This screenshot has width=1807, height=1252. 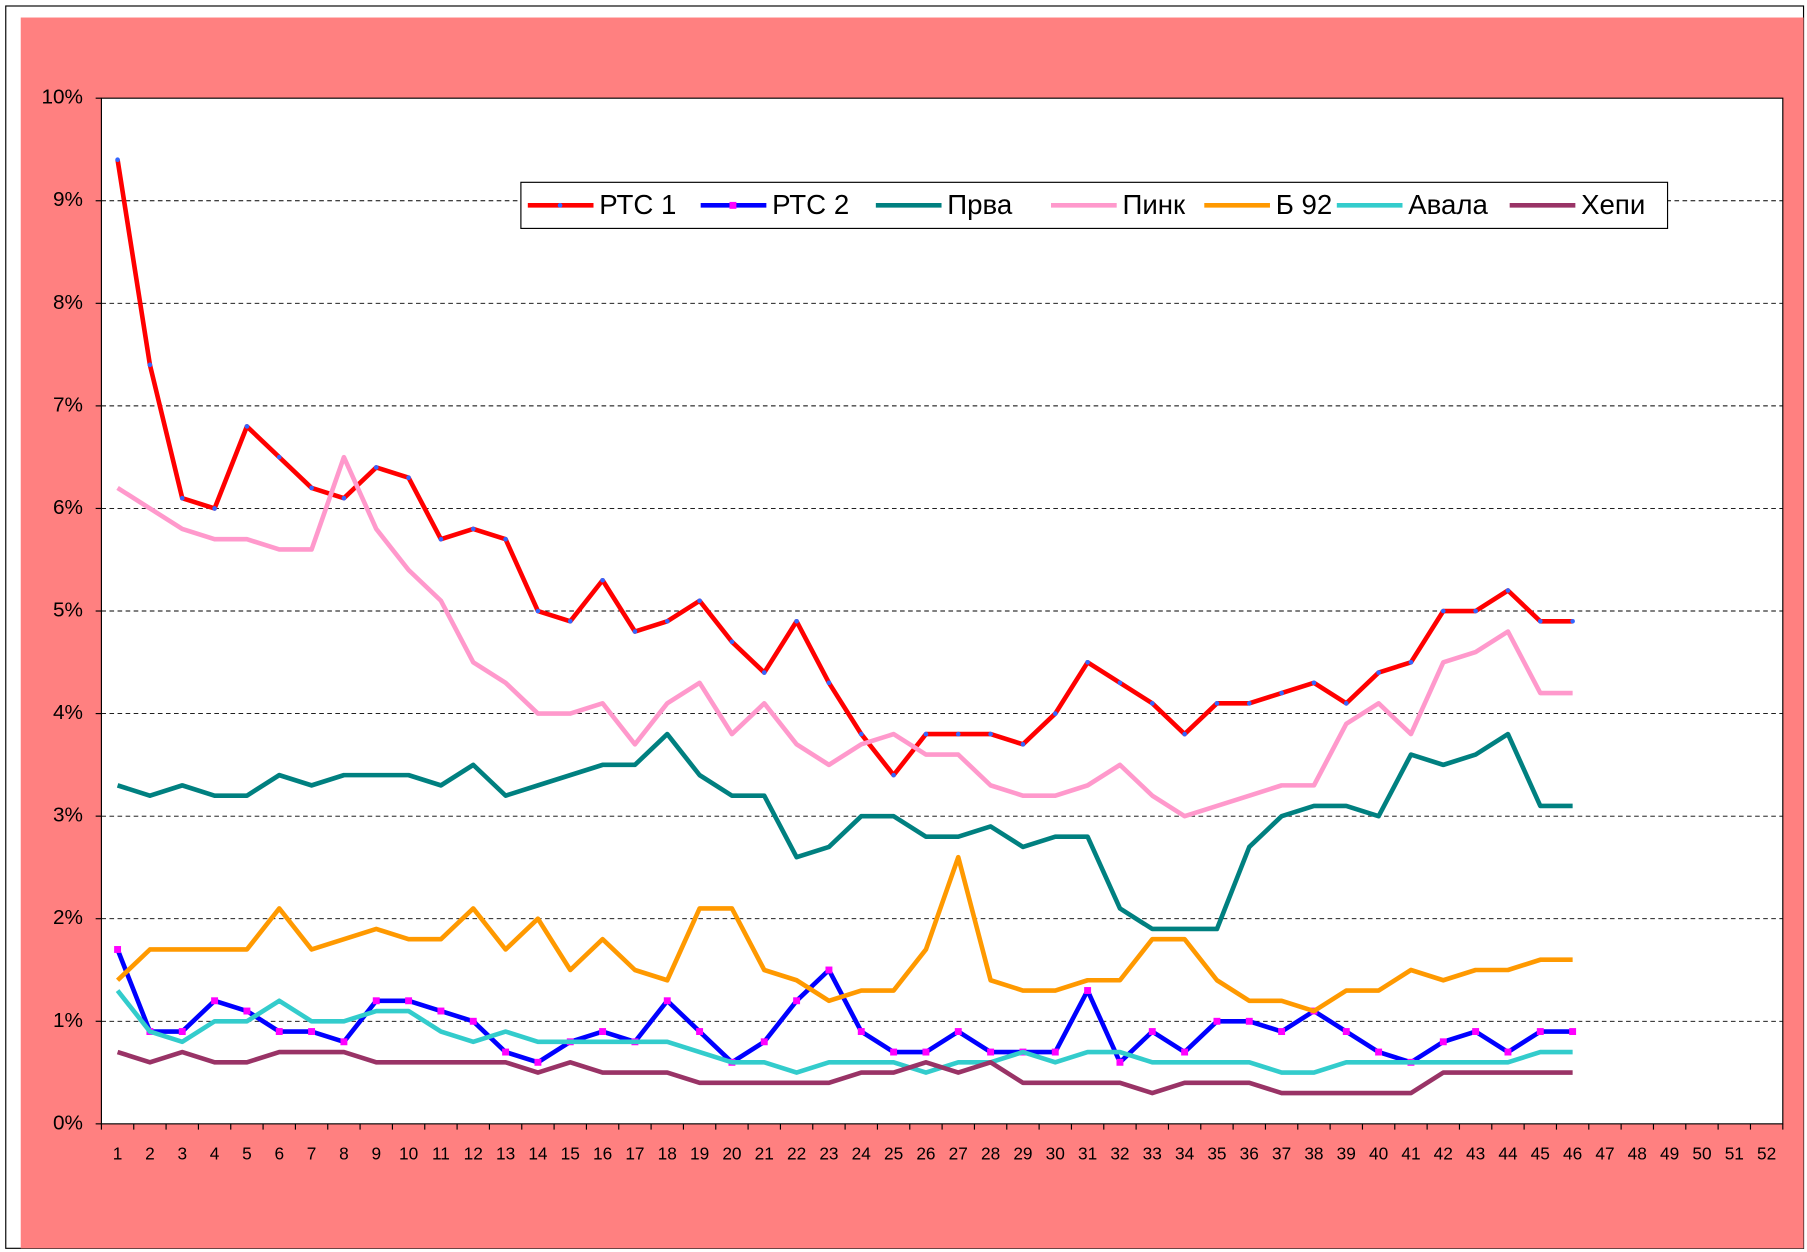 I want to click on legend-label: Б 92, so click(x=1304, y=204).